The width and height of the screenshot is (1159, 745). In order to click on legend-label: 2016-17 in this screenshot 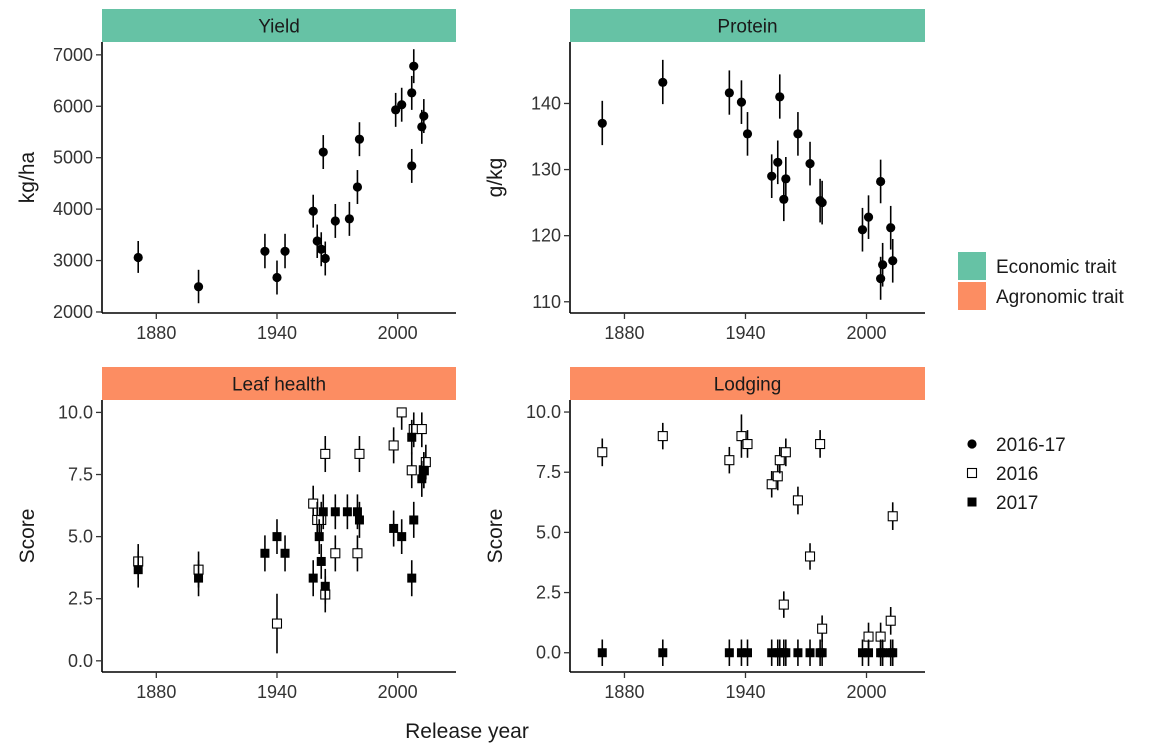, I will do `click(1031, 445)`.